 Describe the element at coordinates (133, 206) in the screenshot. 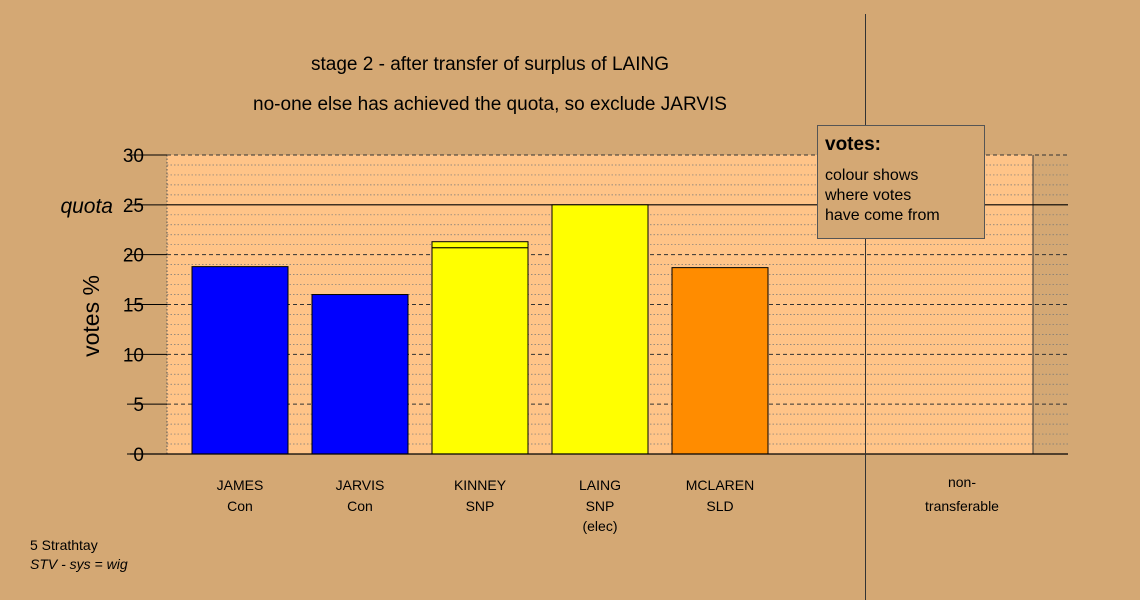

I see `y-tick-label: 25` at that location.